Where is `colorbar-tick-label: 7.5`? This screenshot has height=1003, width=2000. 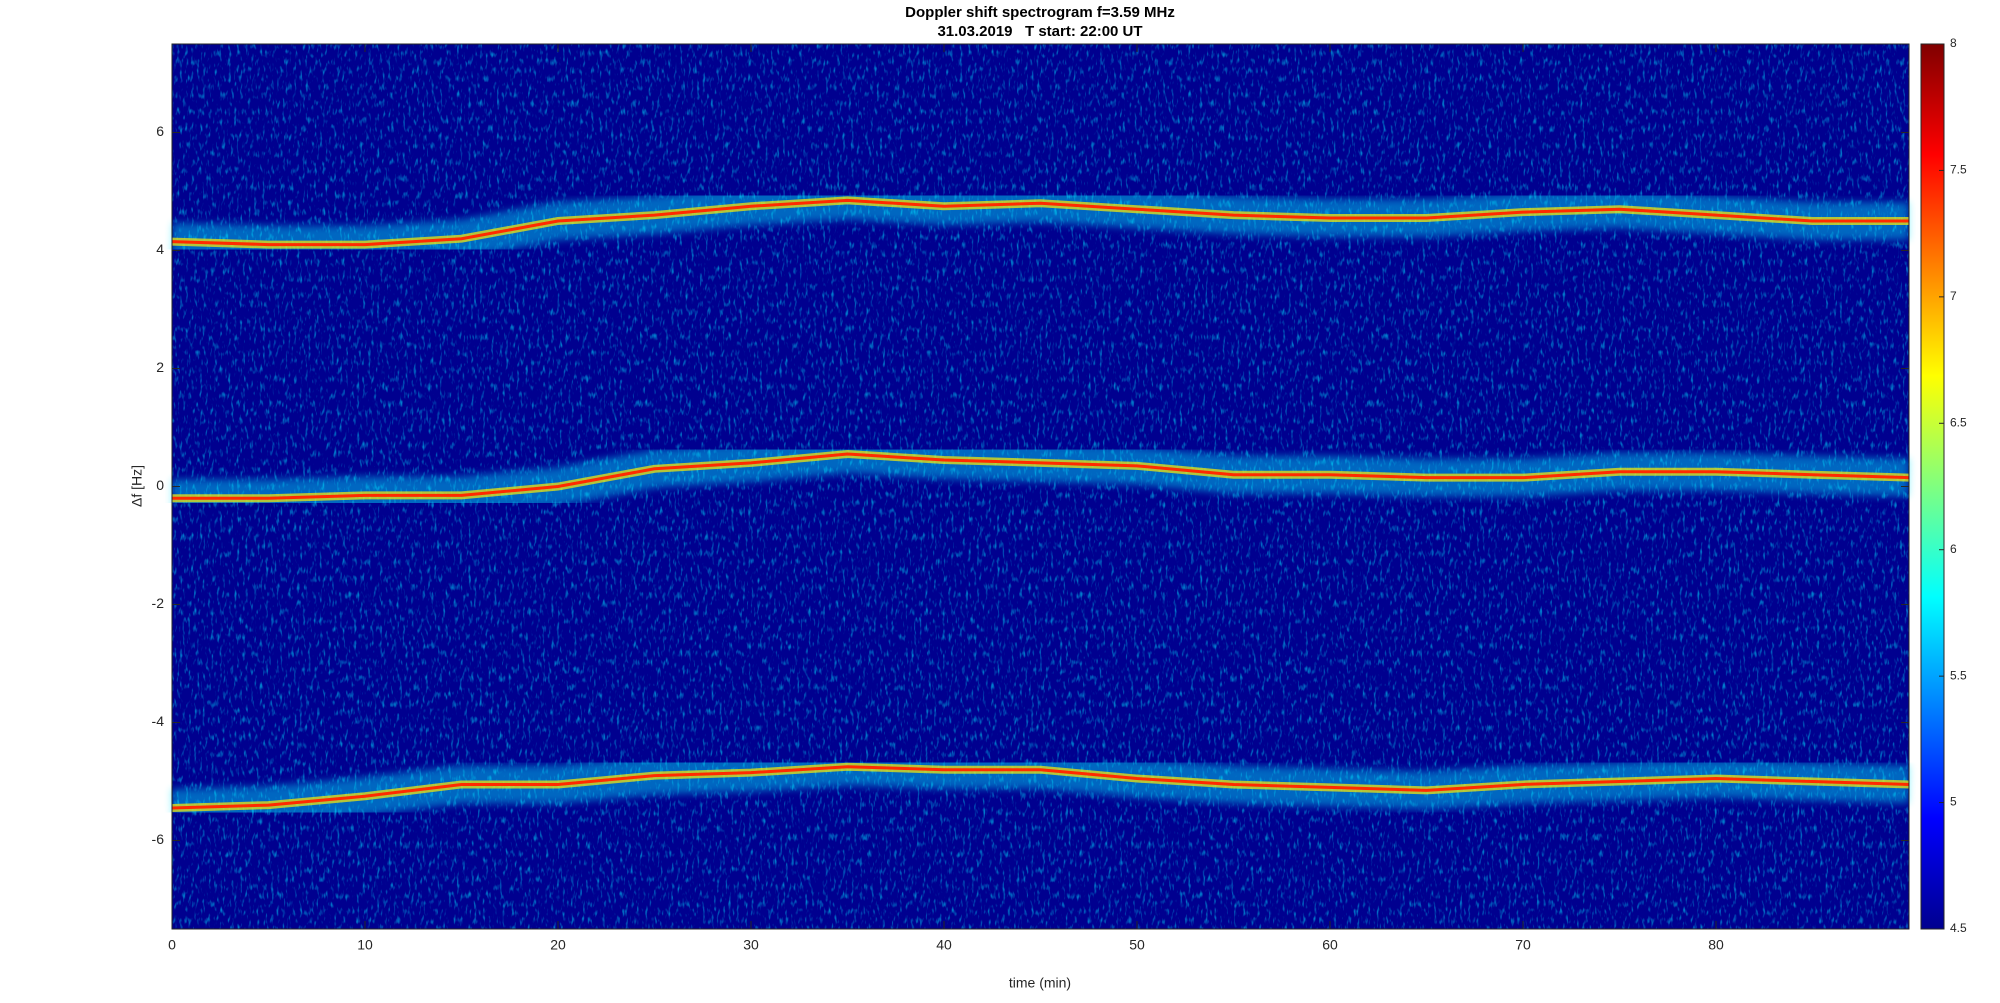
colorbar-tick-label: 7.5 is located at coordinates (1958, 170).